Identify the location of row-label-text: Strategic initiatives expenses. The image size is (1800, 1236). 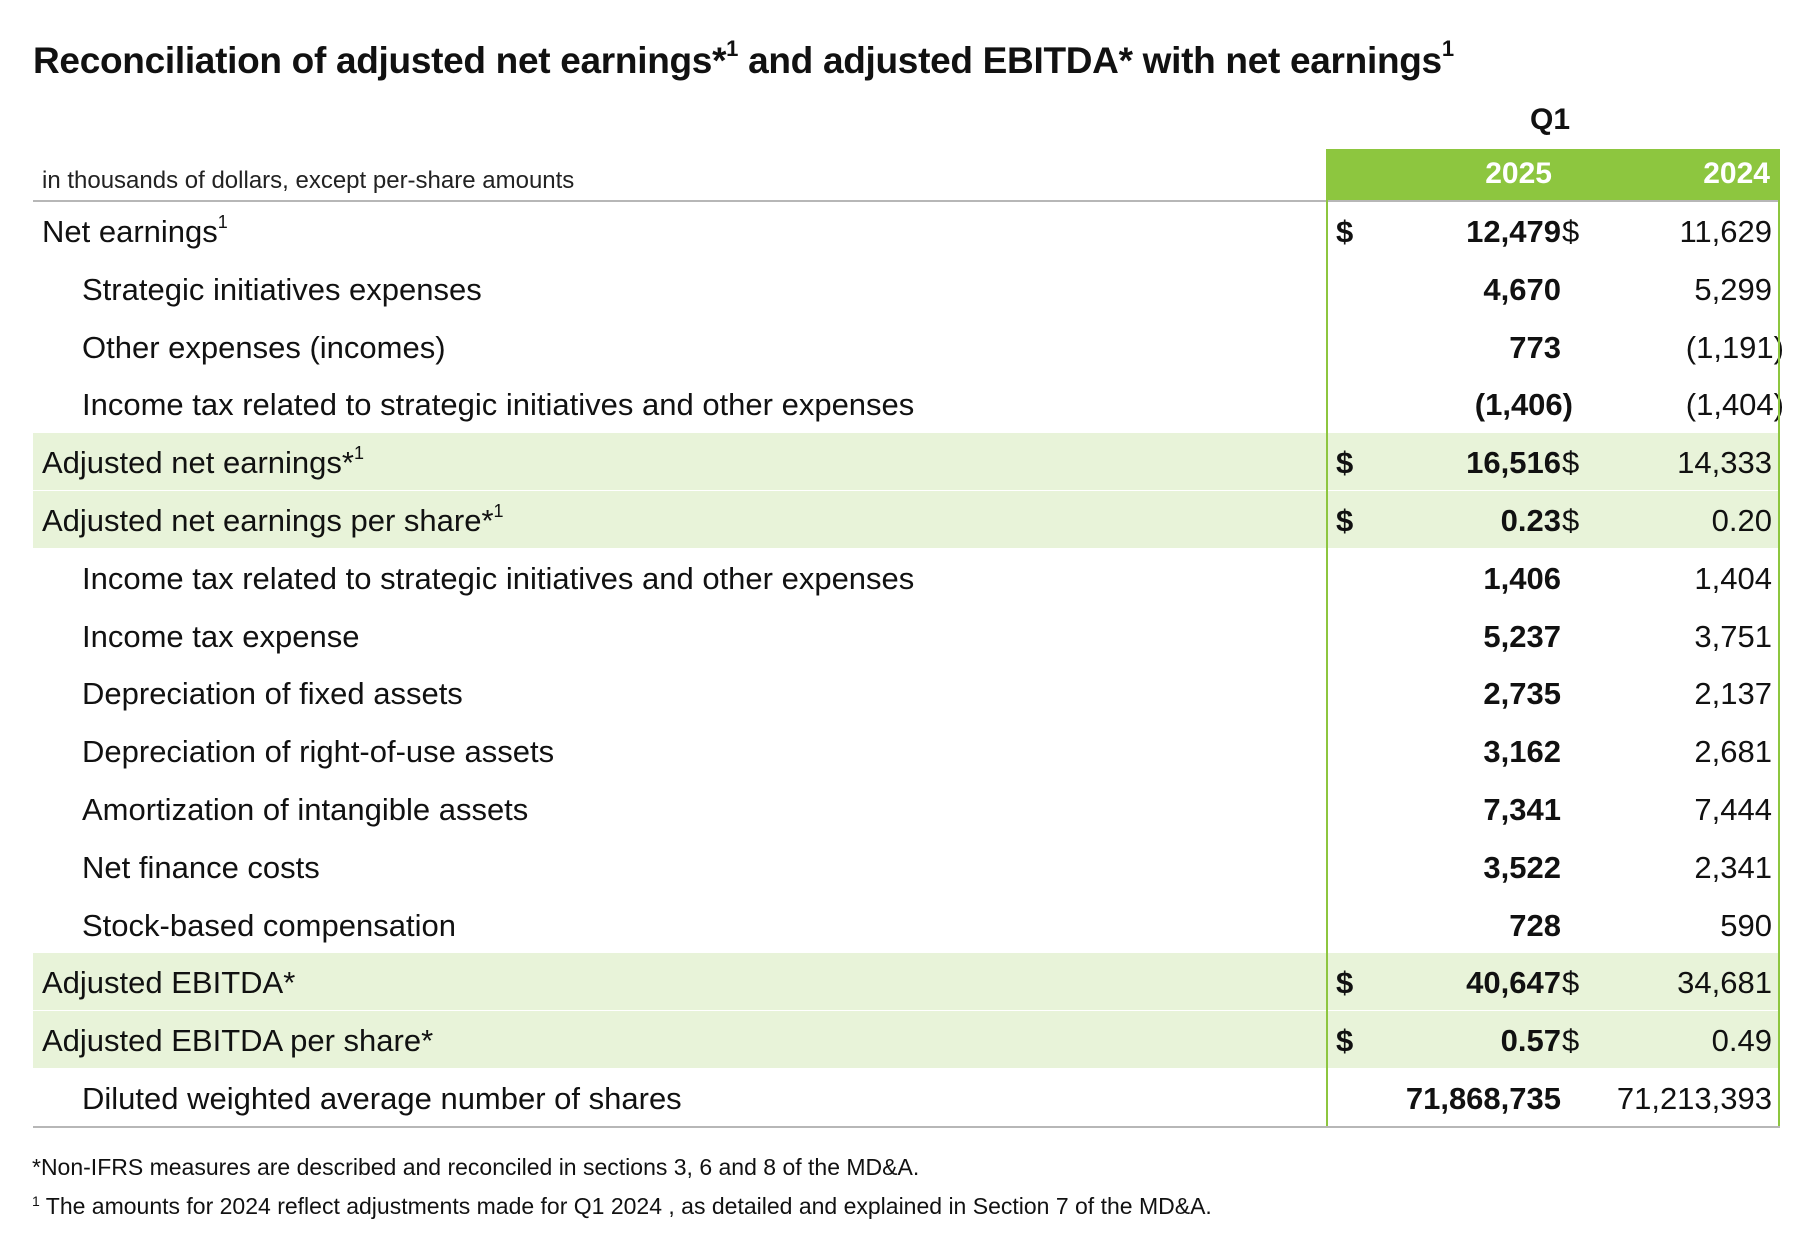
(282, 289).